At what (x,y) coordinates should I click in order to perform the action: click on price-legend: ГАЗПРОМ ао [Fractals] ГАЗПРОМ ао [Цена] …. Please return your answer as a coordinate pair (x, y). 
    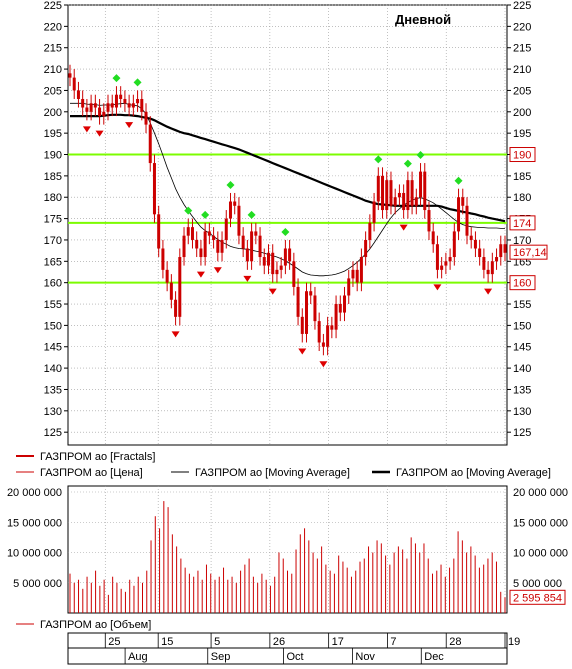
    Looking at the image, I should click on (283, 465).